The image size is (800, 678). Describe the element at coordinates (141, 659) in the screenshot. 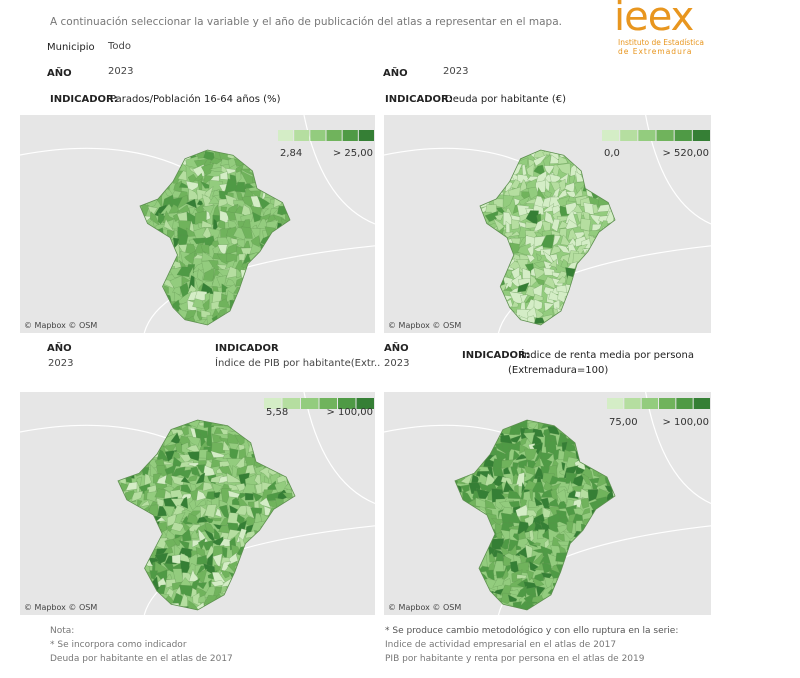

I see `note: Deuda por habitante en el atlas de 2017` at that location.